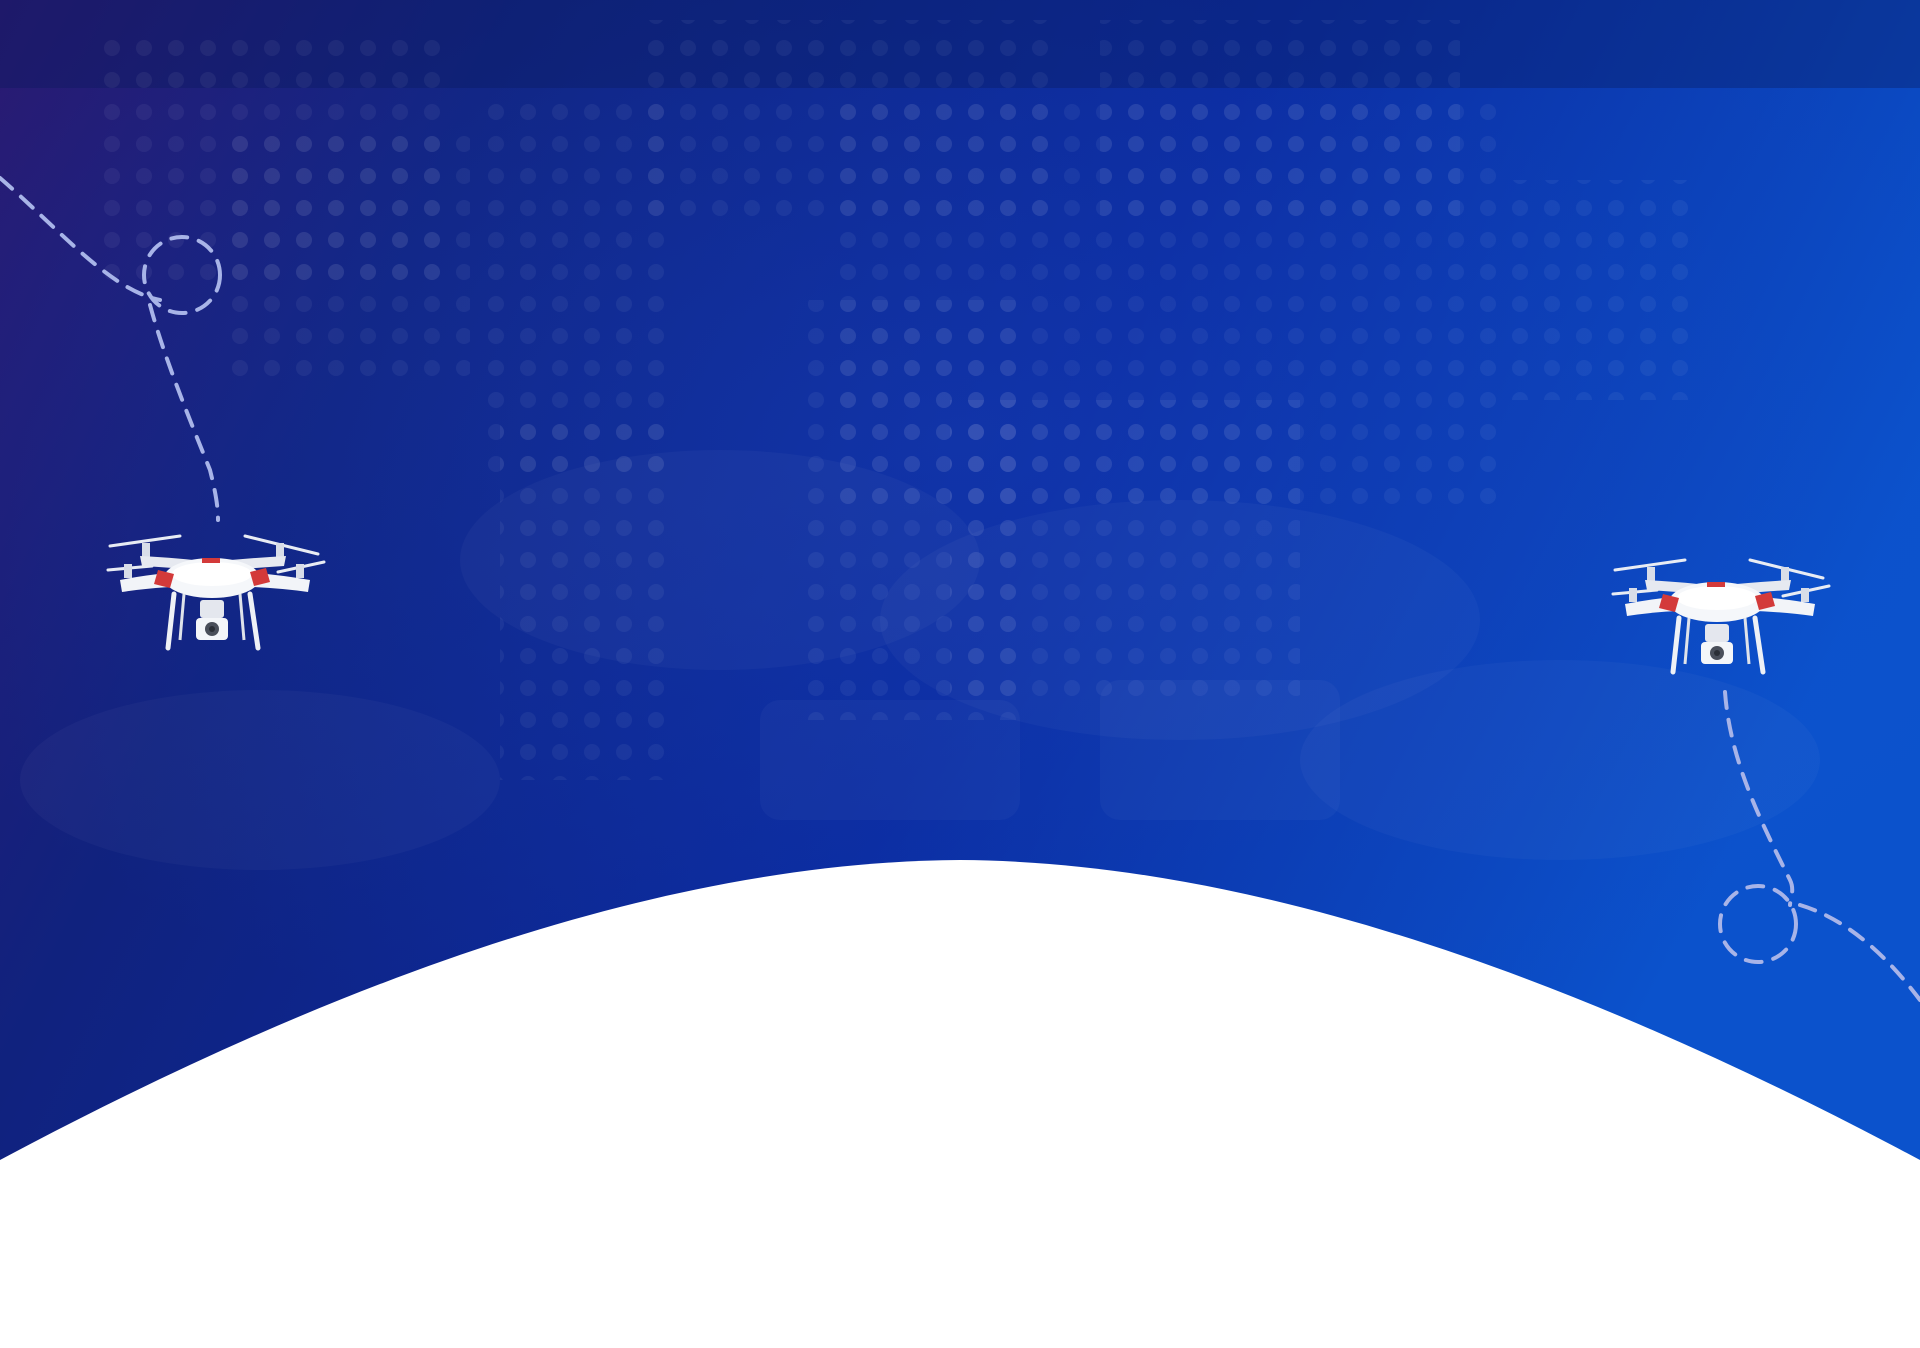 This screenshot has width=1920, height=1348. Describe the element at coordinates (1819, 846) in the screenshot. I see `flight-path-right` at that location.